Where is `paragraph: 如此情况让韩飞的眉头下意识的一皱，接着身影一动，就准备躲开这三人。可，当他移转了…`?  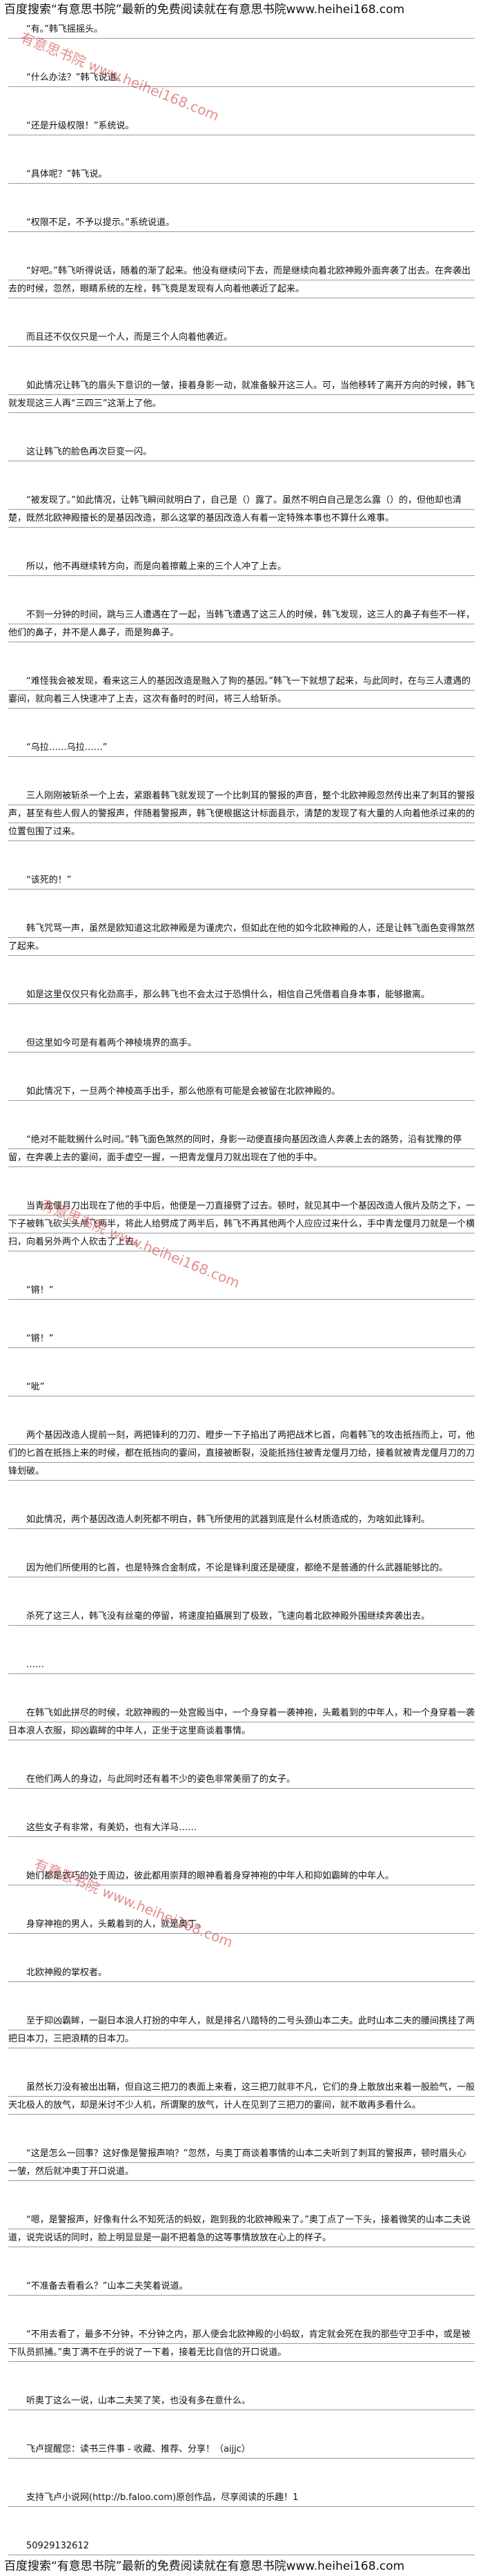
paragraph: 如此情况让韩飞的眉头下意识的一皱，接着身影一动，就准备躲开这三人。可，当他移转了… is located at coordinates (241, 395).